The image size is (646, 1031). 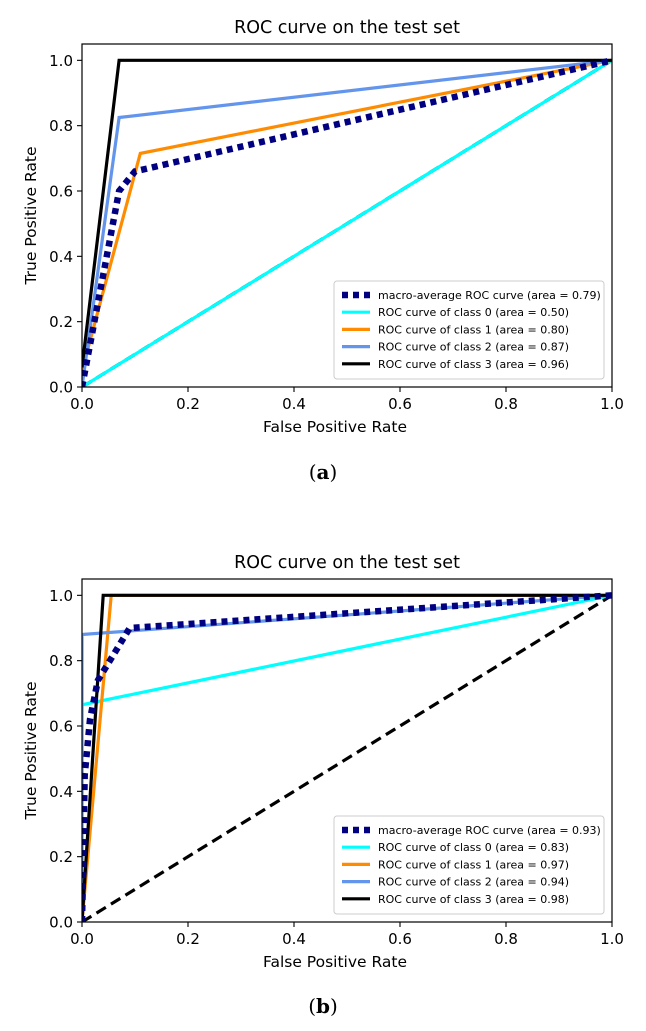 I want to click on legend-label-1: ROC curve of class 0 (area = 0.50), so click(x=473, y=312).